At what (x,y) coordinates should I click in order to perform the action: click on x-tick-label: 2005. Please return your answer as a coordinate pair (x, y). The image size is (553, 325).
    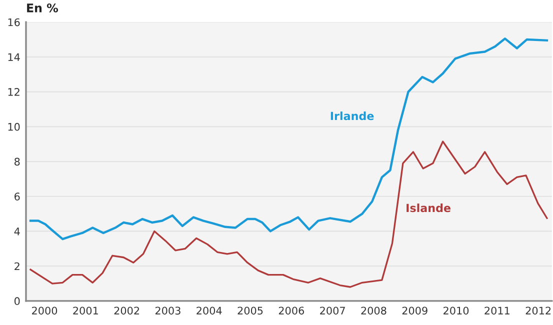
    Looking at the image, I should click on (250, 310).